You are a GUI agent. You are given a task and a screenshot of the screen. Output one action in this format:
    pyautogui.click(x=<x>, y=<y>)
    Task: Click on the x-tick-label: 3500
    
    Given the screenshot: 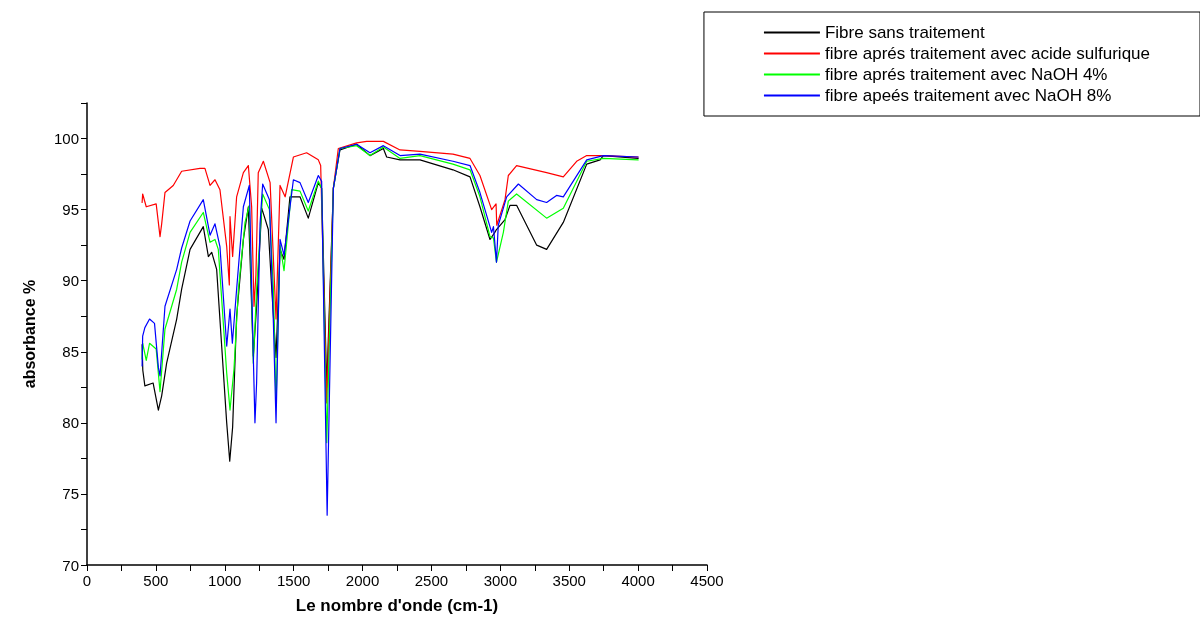 What is the action you would take?
    pyautogui.click(x=569, y=580)
    